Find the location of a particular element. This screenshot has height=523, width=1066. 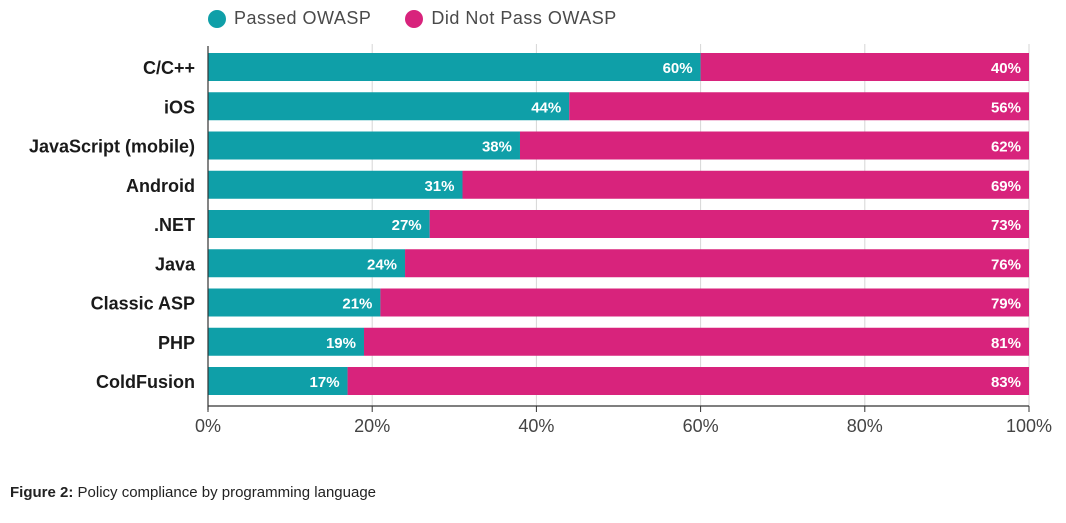

data-label: 56% is located at coordinates (1006, 107).